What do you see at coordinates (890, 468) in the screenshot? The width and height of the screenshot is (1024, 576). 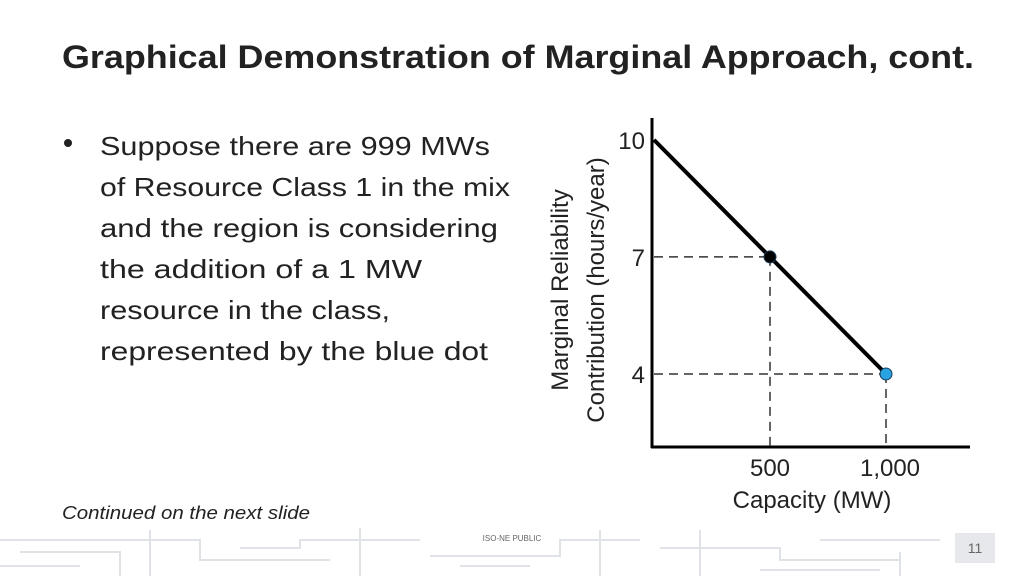 I see `x-tick-label: 1,000` at bounding box center [890, 468].